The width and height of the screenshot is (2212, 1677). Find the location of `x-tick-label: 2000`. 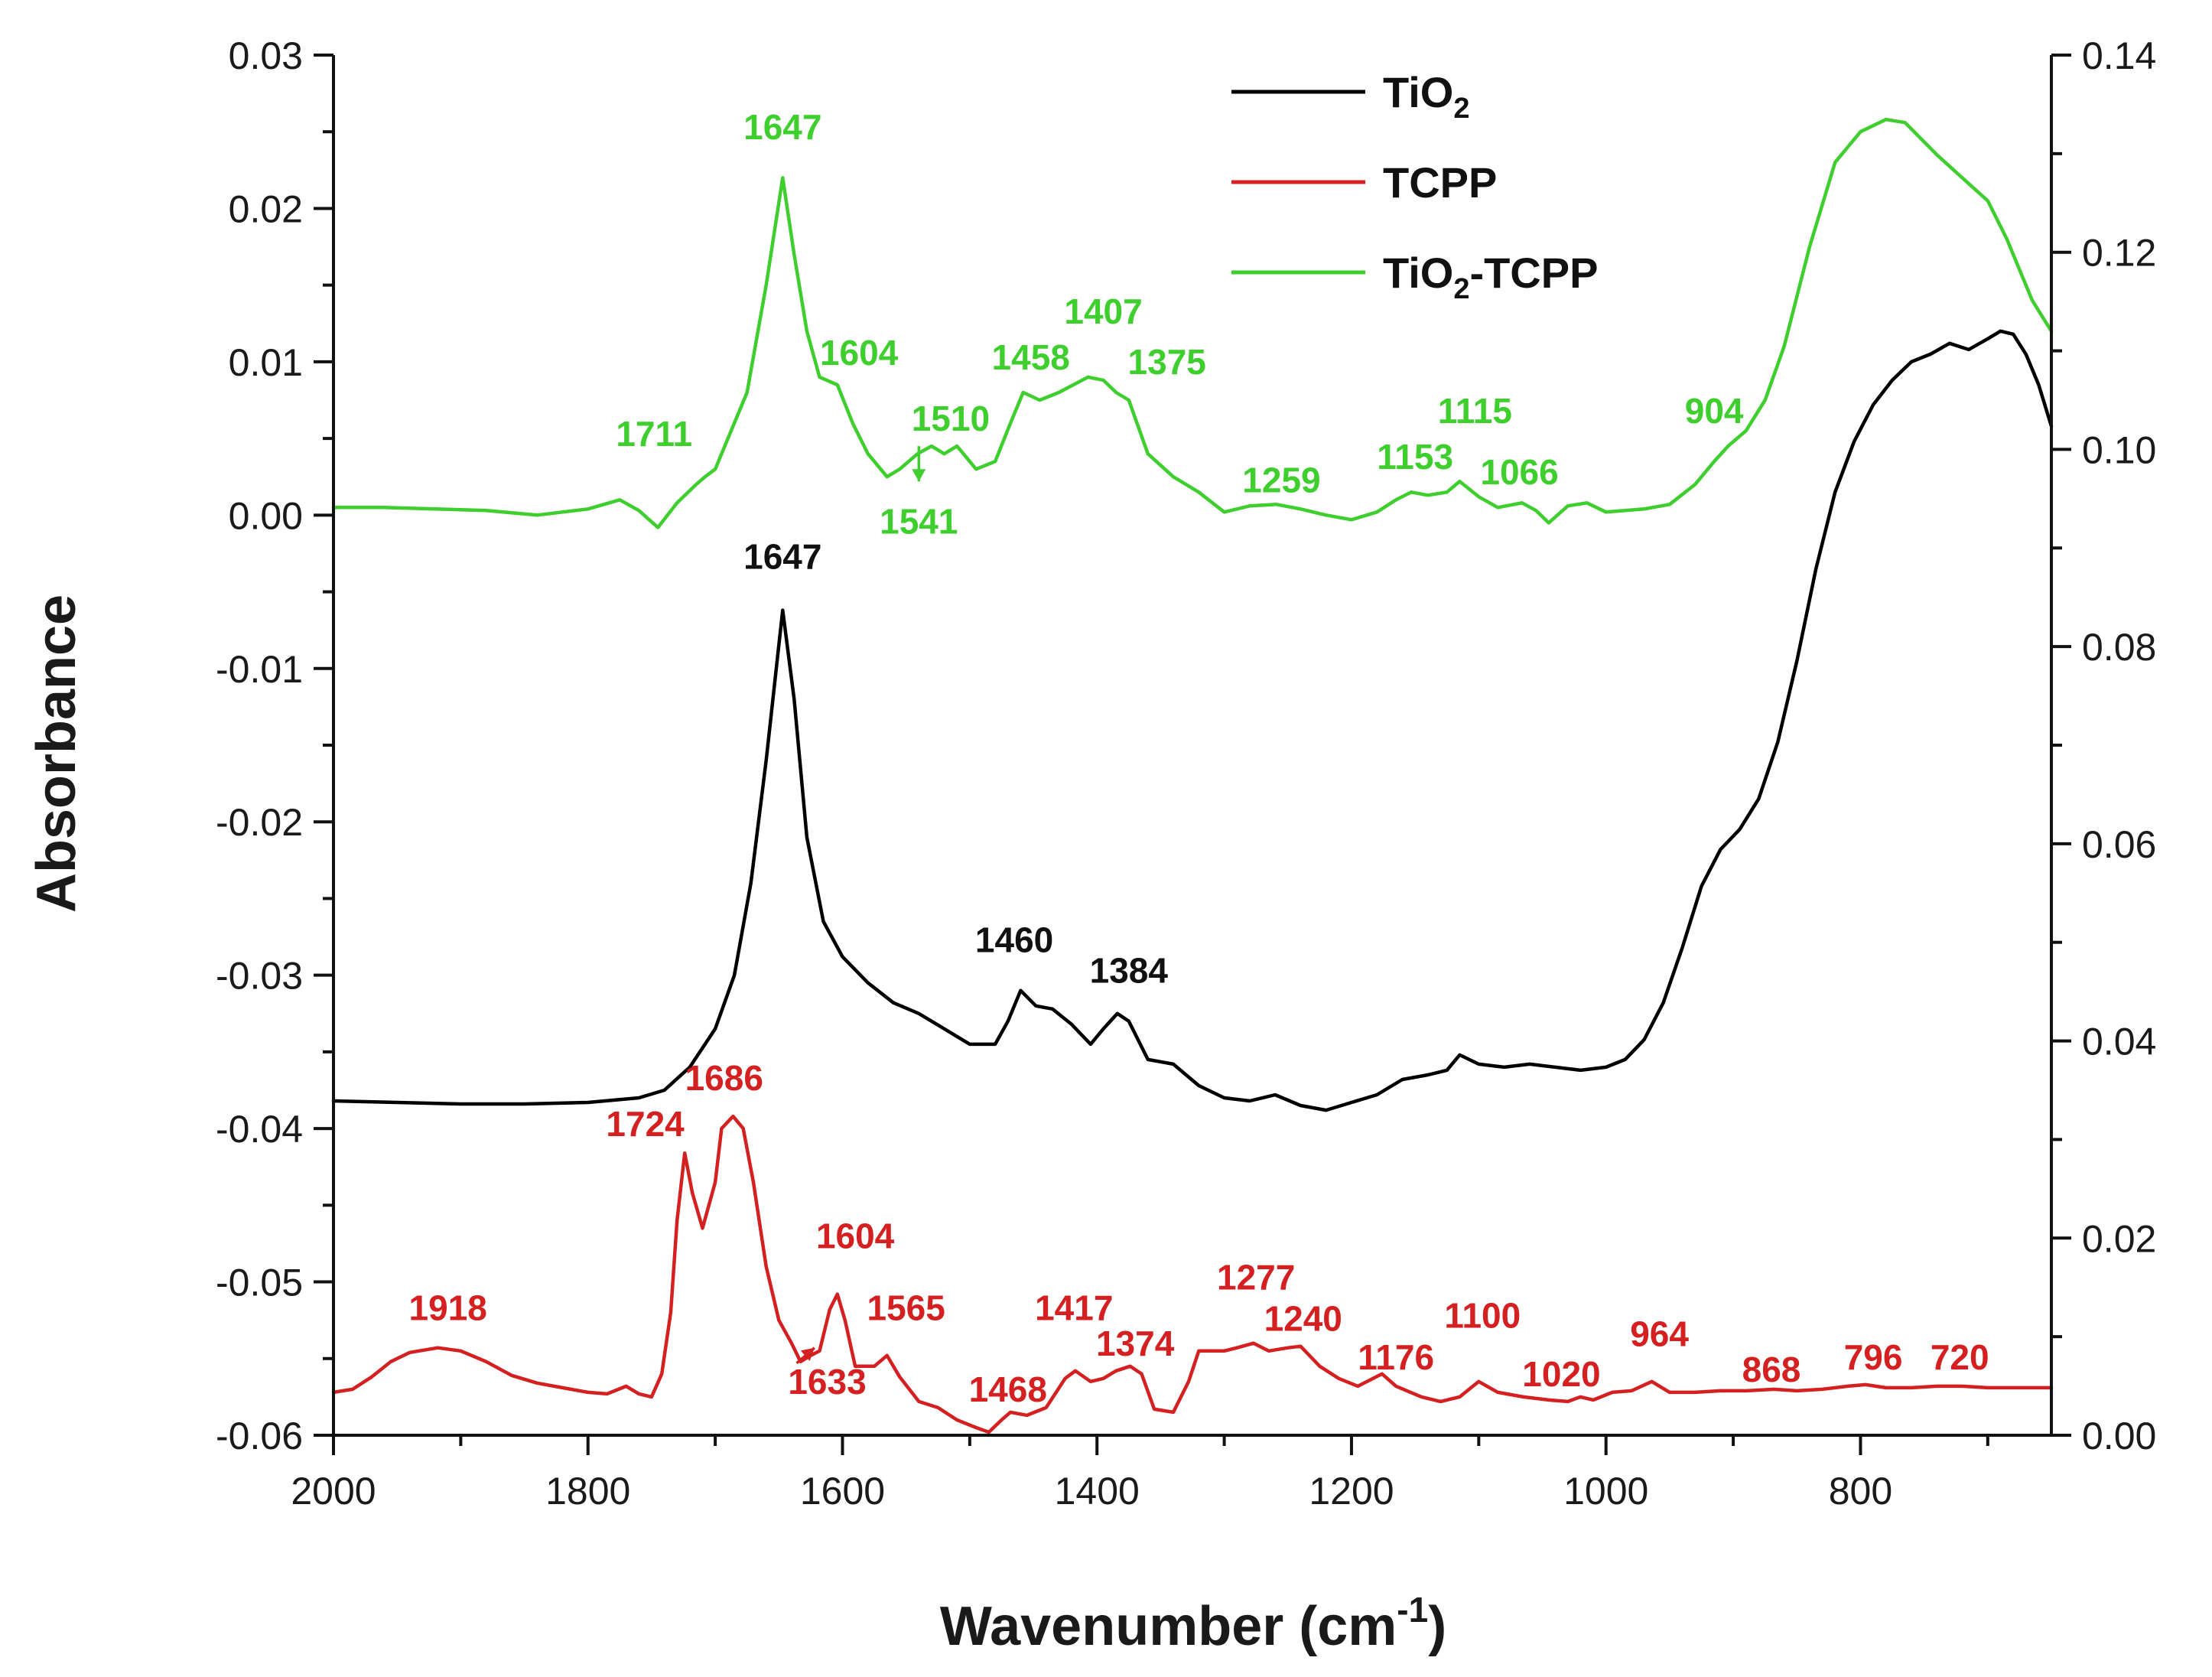

x-tick-label: 2000 is located at coordinates (333, 1492).